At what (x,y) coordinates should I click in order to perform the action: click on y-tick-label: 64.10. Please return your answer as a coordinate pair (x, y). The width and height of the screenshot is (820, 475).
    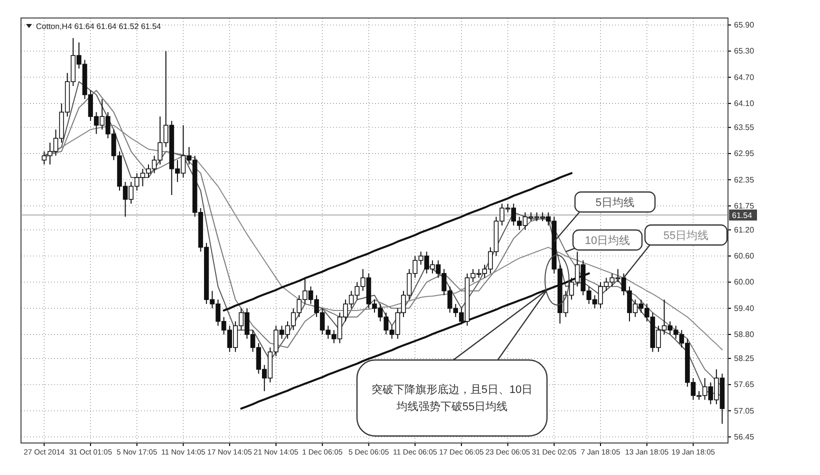
    Looking at the image, I should click on (744, 103).